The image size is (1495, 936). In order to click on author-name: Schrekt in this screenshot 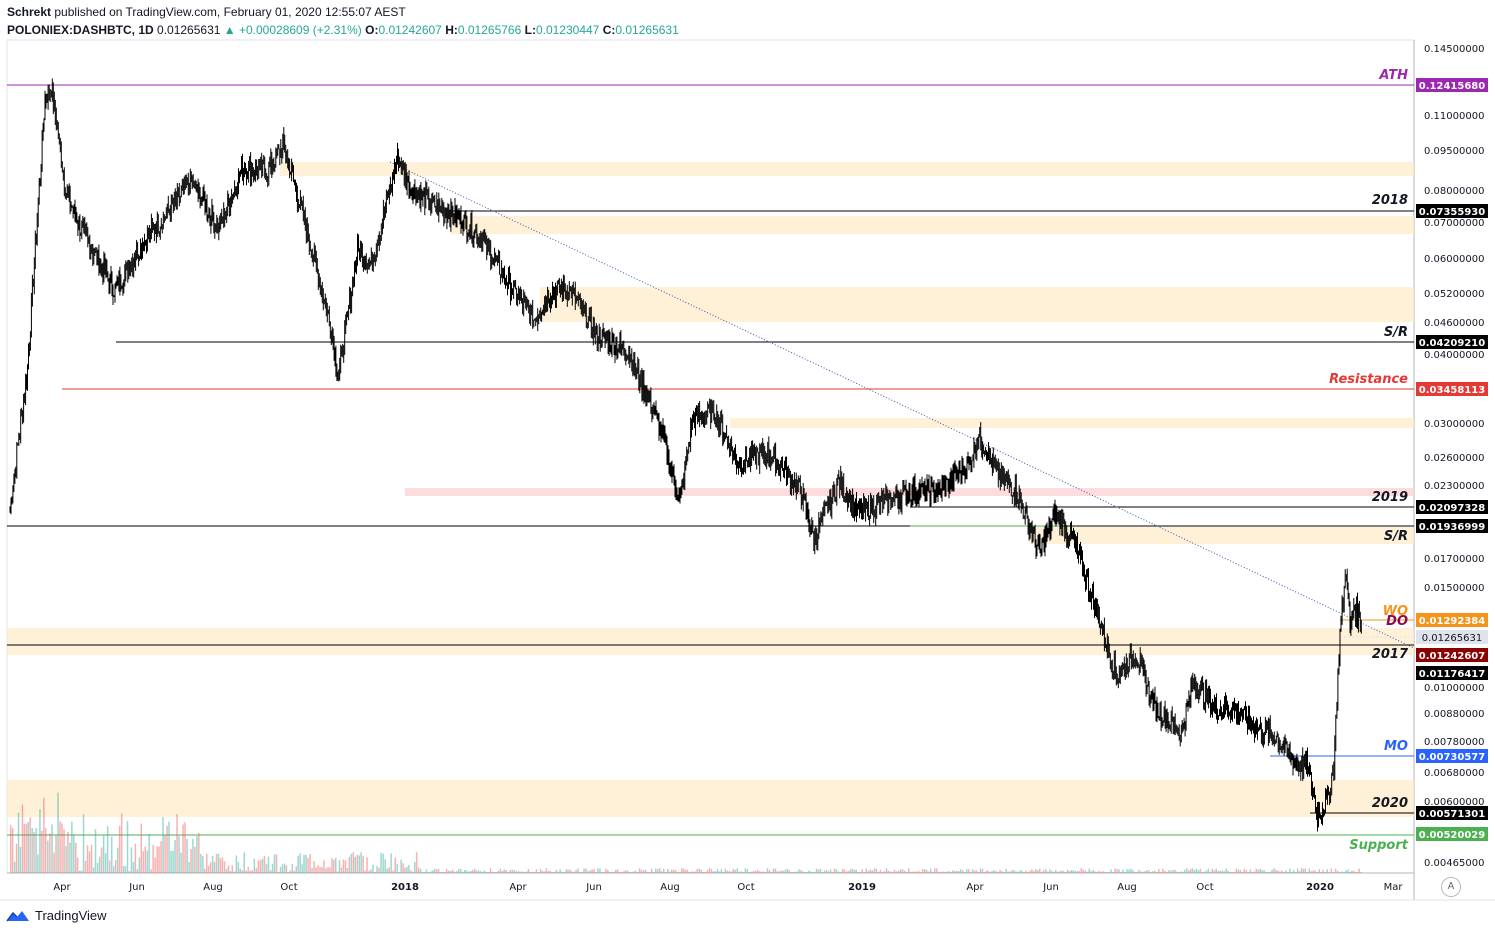, I will do `click(29, 12)`.